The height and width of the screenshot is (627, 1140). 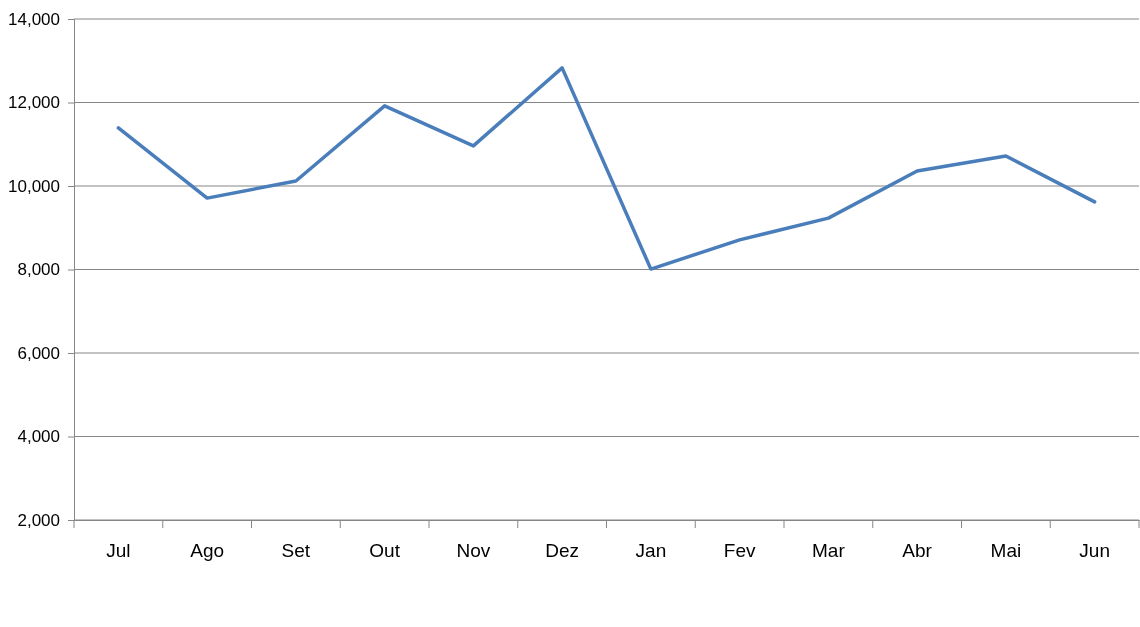 I want to click on y-tick-label: 10,000, so click(x=34, y=186).